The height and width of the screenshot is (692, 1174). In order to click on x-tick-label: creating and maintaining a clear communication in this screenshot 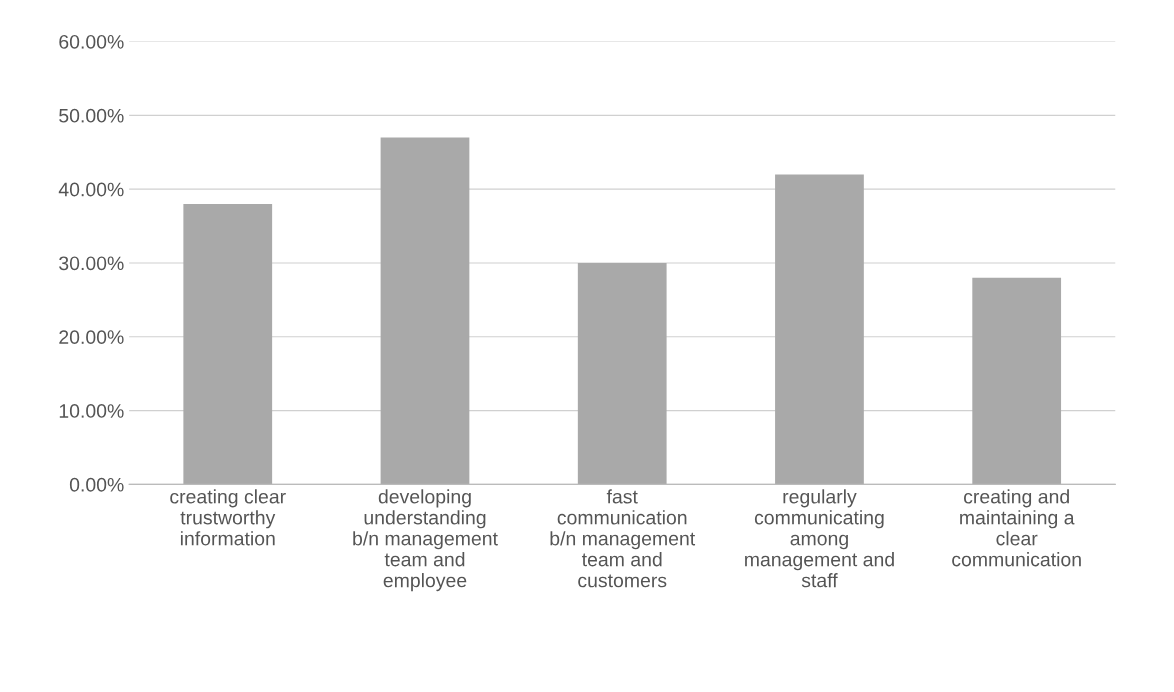, I will do `click(1016, 528)`.